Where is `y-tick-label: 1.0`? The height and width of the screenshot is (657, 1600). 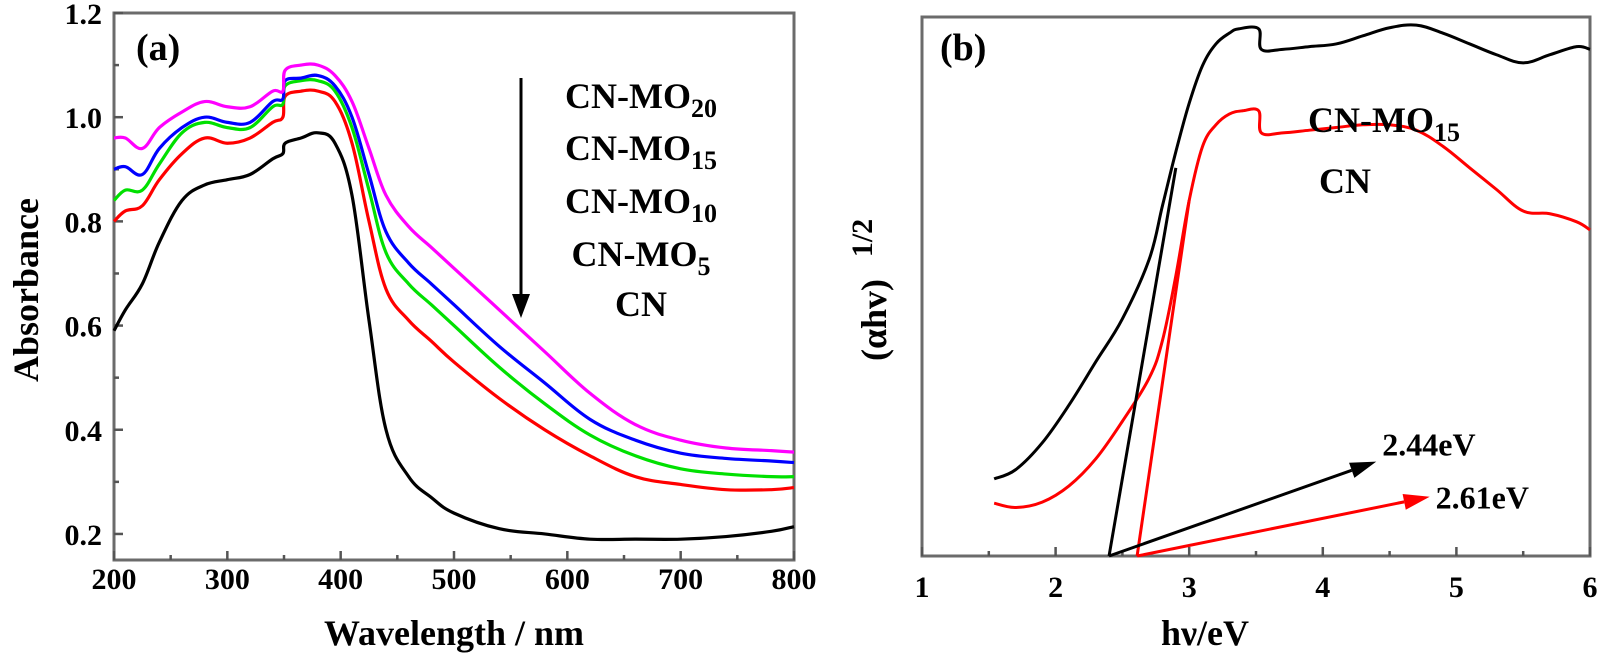 y-tick-label: 1.0 is located at coordinates (84, 118).